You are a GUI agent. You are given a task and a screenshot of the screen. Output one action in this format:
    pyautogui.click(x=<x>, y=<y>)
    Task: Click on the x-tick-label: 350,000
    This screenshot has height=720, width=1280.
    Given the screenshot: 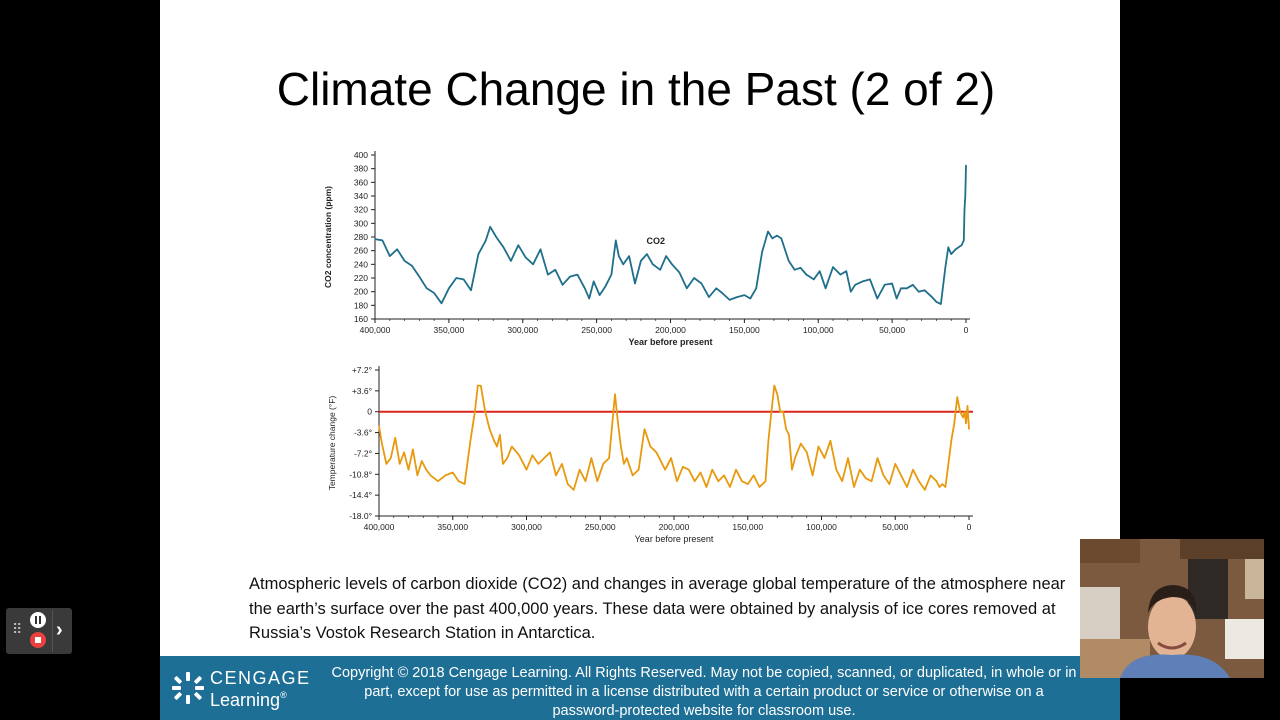 What is the action you would take?
    pyautogui.click(x=449, y=330)
    